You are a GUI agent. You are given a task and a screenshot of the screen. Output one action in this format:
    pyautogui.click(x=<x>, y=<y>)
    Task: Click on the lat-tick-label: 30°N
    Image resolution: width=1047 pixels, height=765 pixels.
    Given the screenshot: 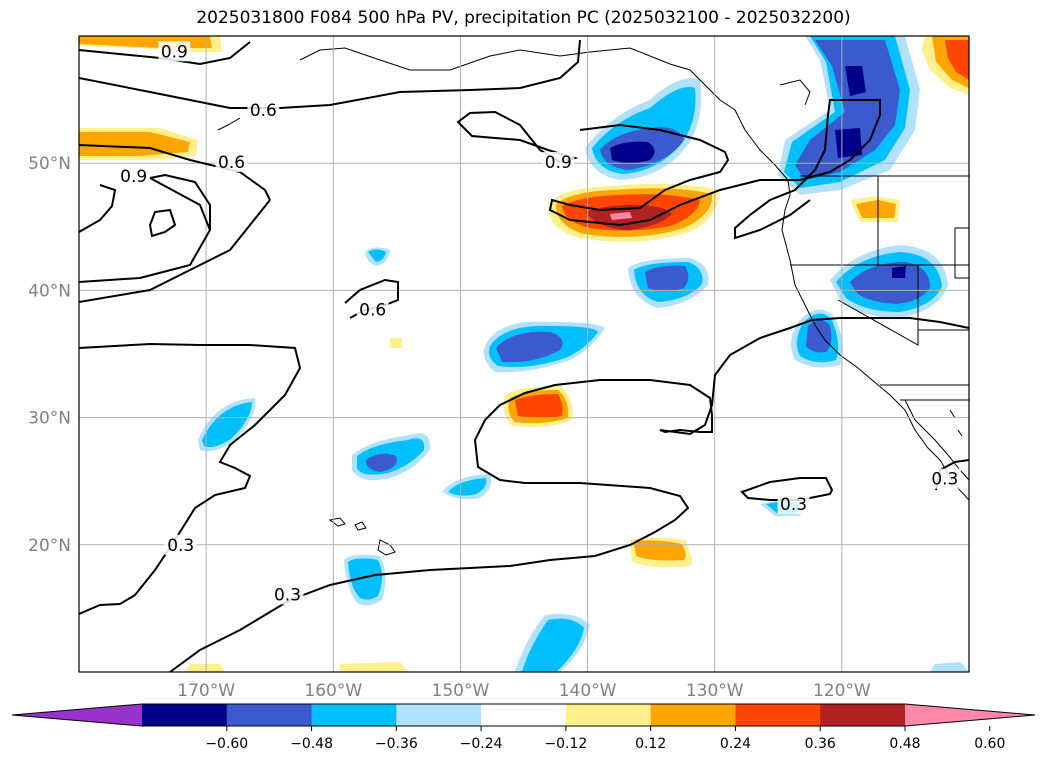 What is the action you would take?
    pyautogui.click(x=49, y=419)
    